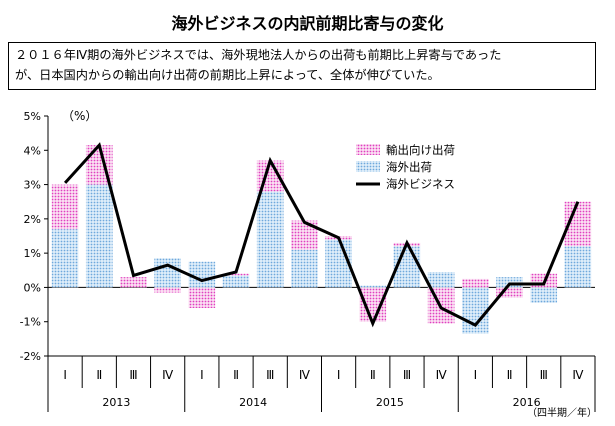 This screenshot has height=426, width=615. I want to click on y-tick-label: 4%, so click(32, 150).